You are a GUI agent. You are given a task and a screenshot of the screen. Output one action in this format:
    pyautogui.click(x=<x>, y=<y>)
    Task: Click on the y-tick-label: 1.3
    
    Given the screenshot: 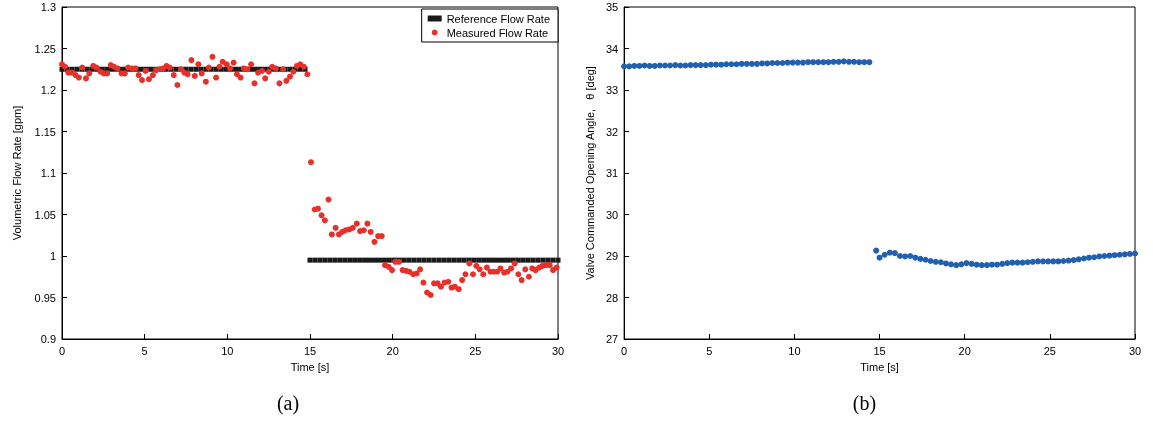 What is the action you would take?
    pyautogui.click(x=48, y=7)
    